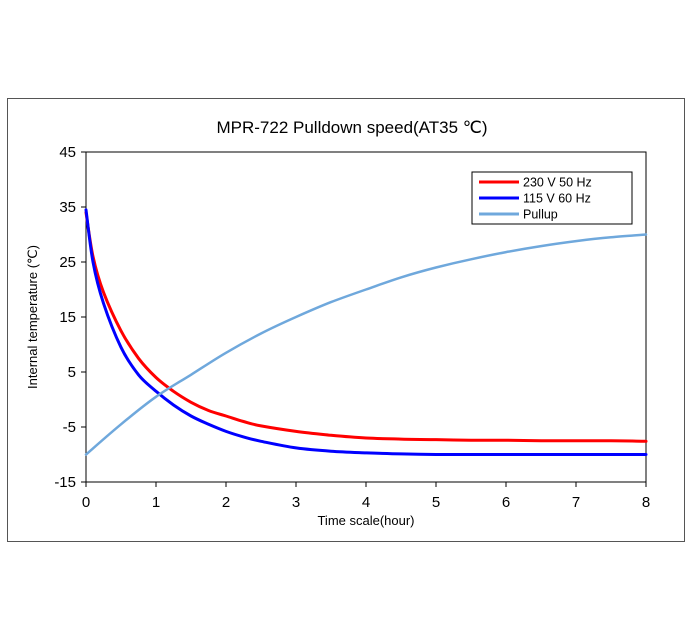 The image size is (700, 640). What do you see at coordinates (226, 502) in the screenshot?
I see `x-tick-label: 2` at bounding box center [226, 502].